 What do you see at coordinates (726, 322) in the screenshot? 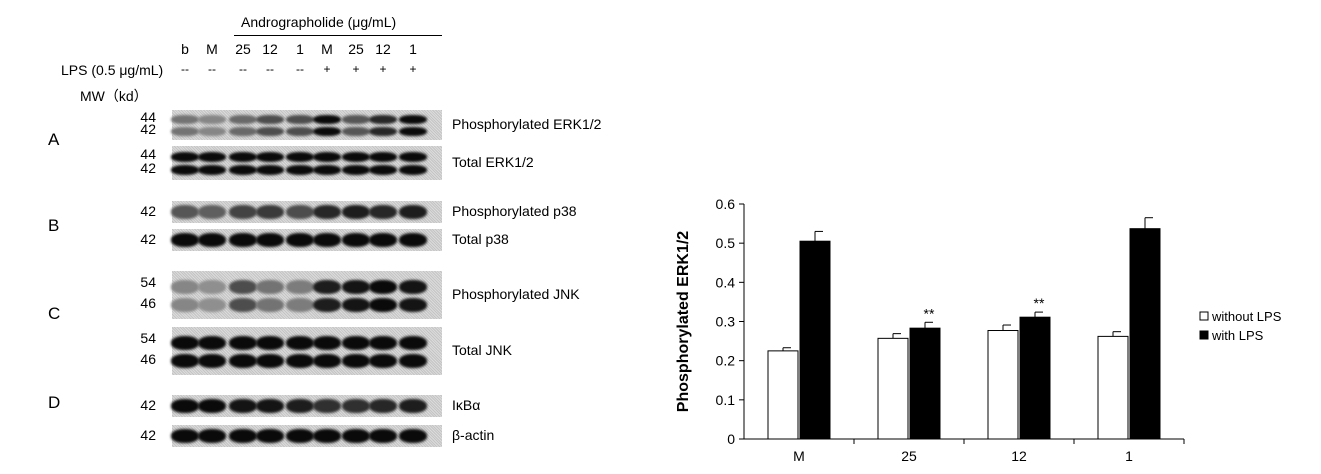
I see `y-tick-label: 0.3` at bounding box center [726, 322].